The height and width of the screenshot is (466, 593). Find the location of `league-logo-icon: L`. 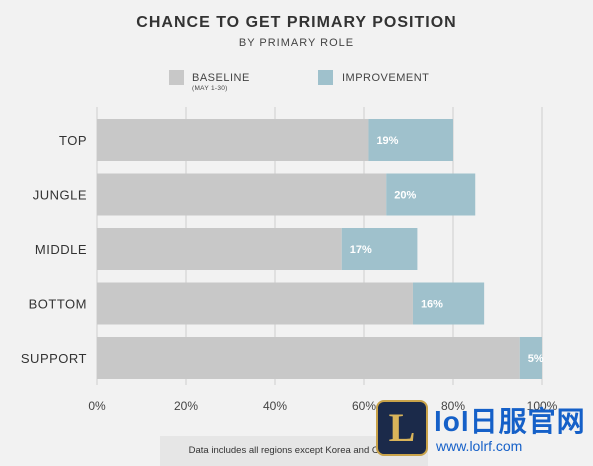

league-logo-icon: L is located at coordinates (402, 428).